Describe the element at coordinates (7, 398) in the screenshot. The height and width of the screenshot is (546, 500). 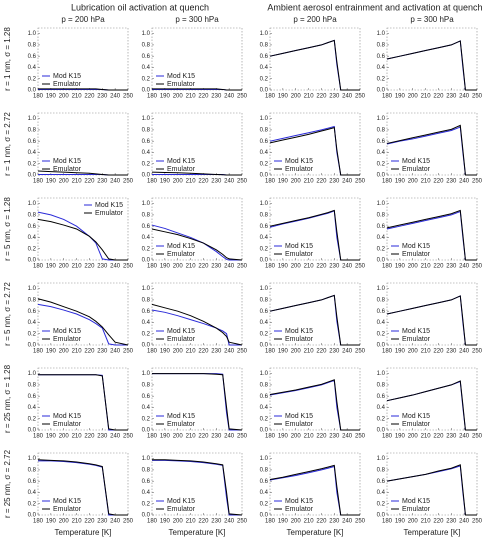
I see `row-label: r = 25 nm, σ = 1.28` at that location.